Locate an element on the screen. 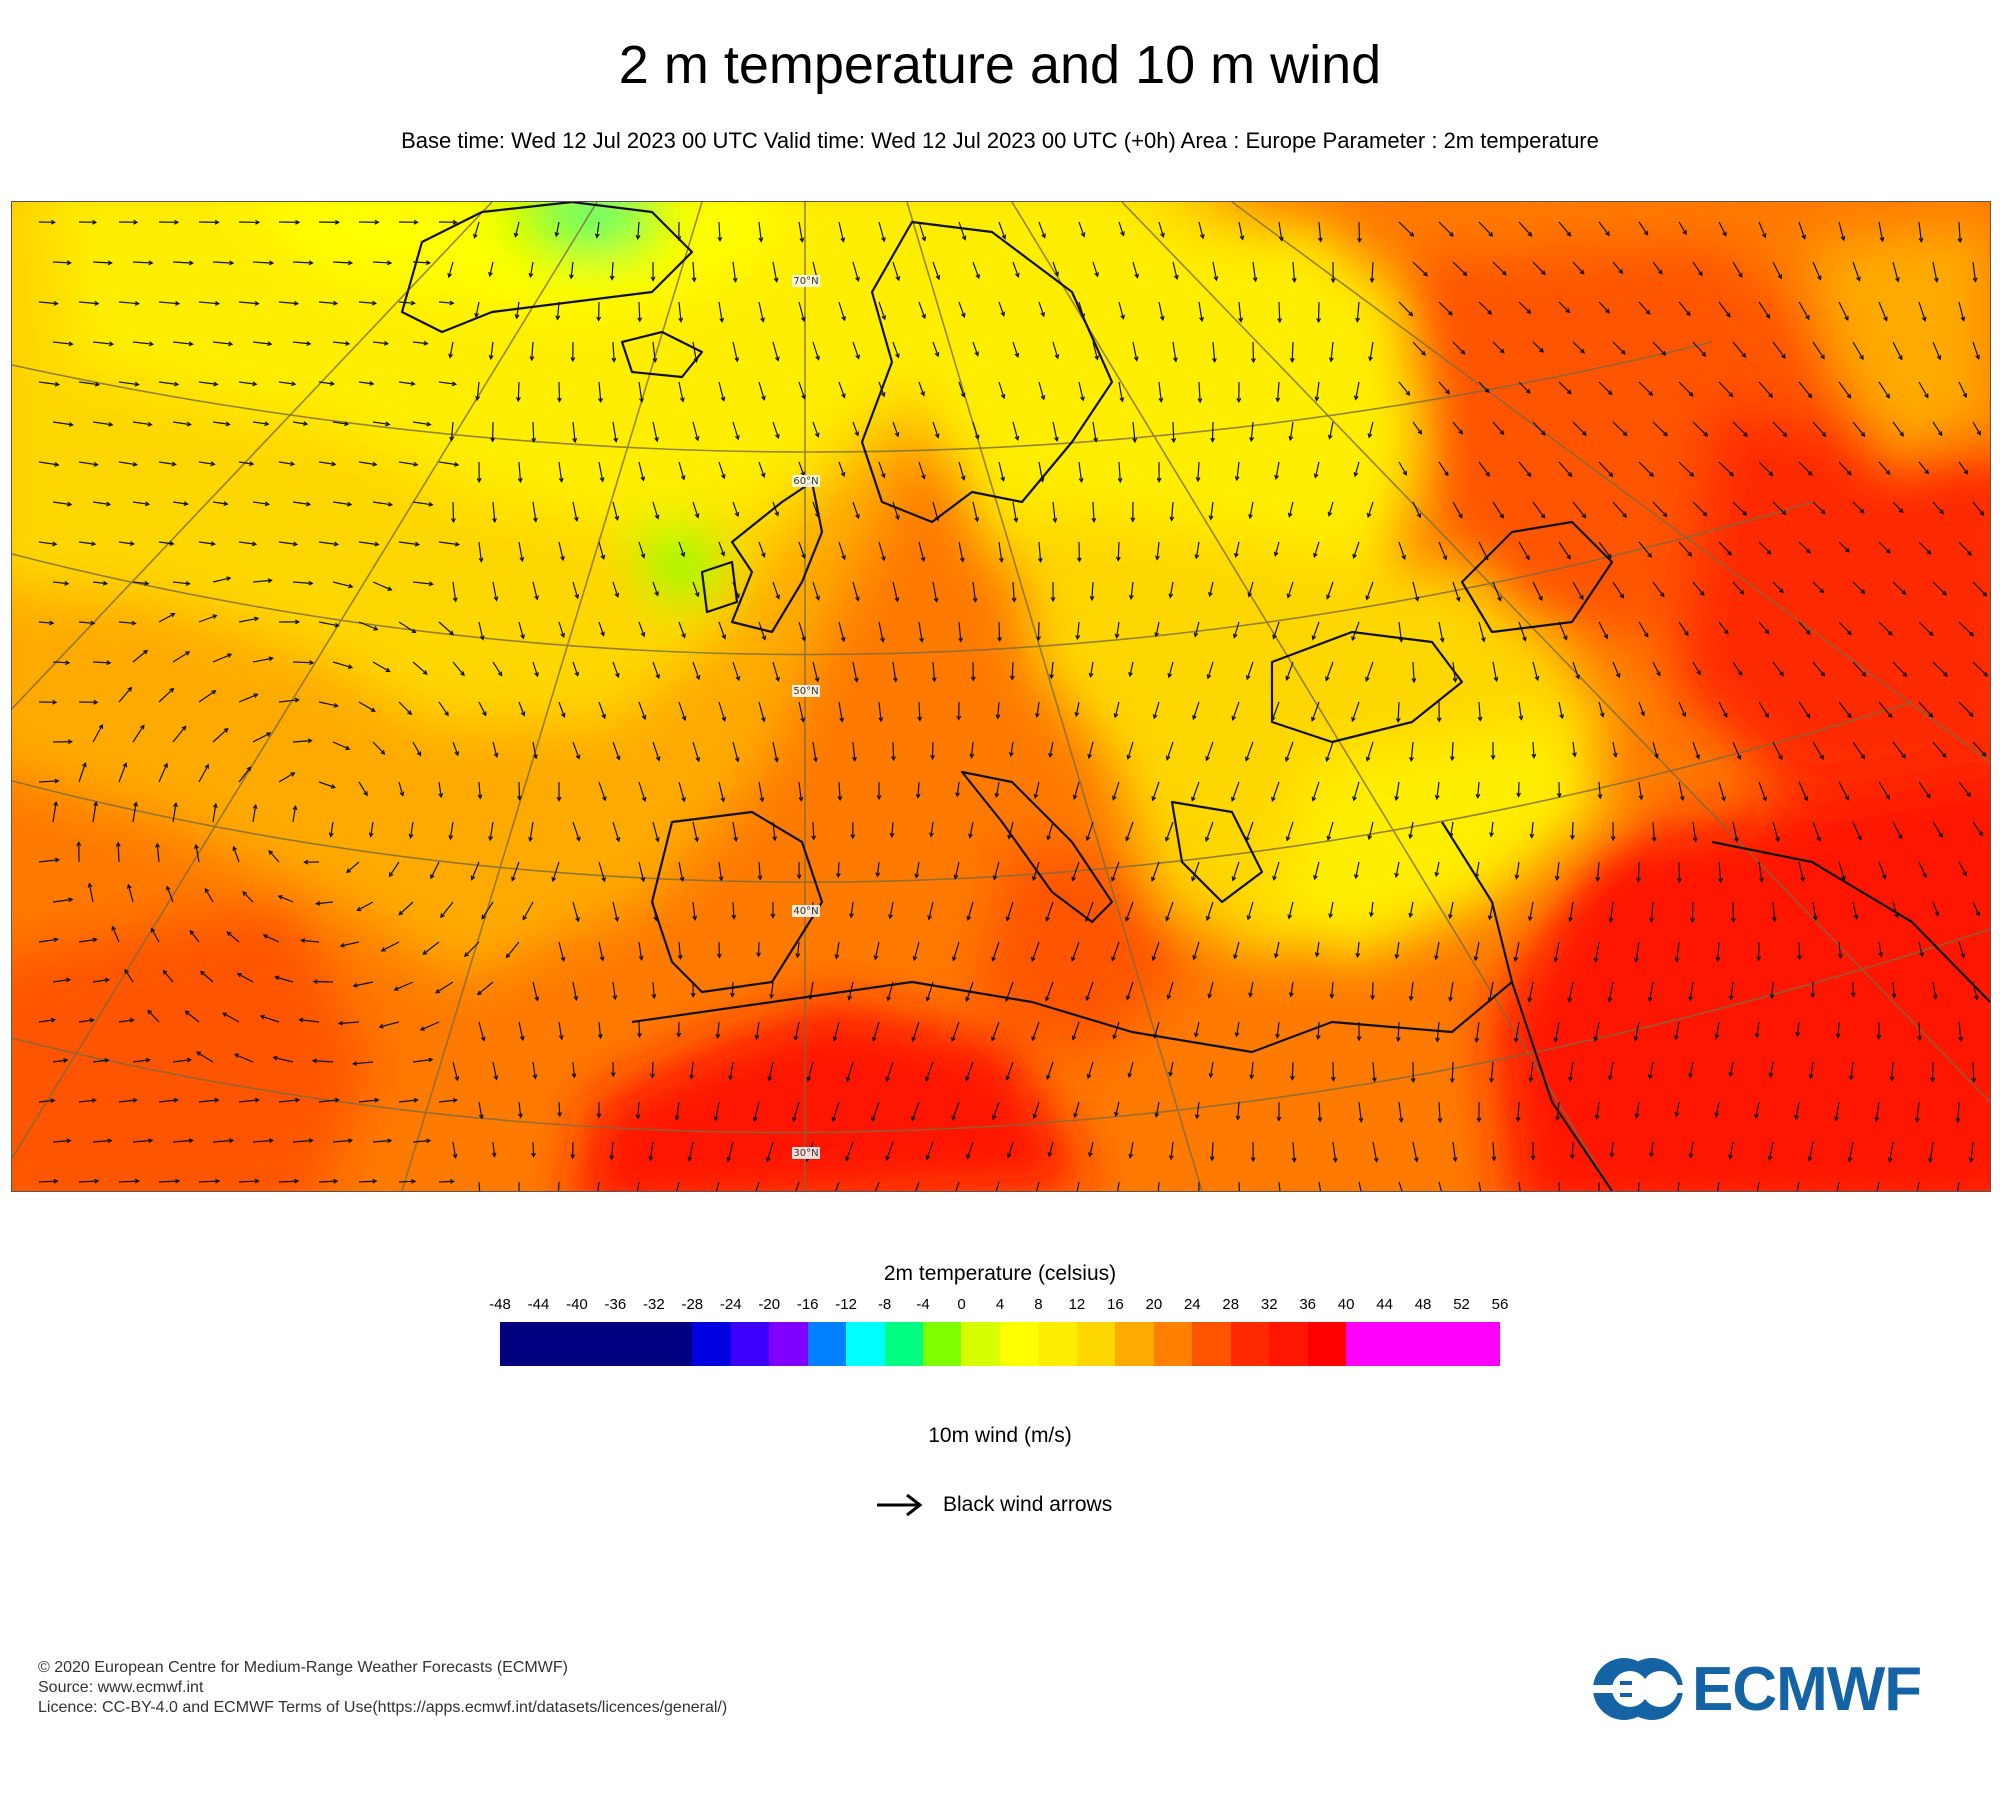 This screenshot has width=2000, height=1800. legend-tick-label: 20 is located at coordinates (1154, 1304).